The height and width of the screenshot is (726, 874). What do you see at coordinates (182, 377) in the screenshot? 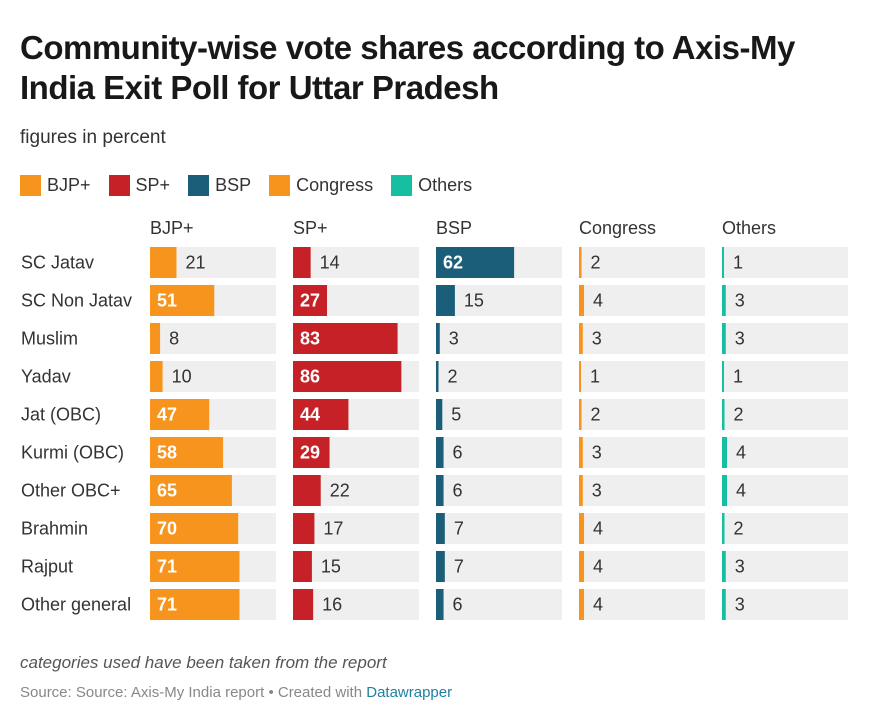
I see `data-label-bjp: 10` at bounding box center [182, 377].